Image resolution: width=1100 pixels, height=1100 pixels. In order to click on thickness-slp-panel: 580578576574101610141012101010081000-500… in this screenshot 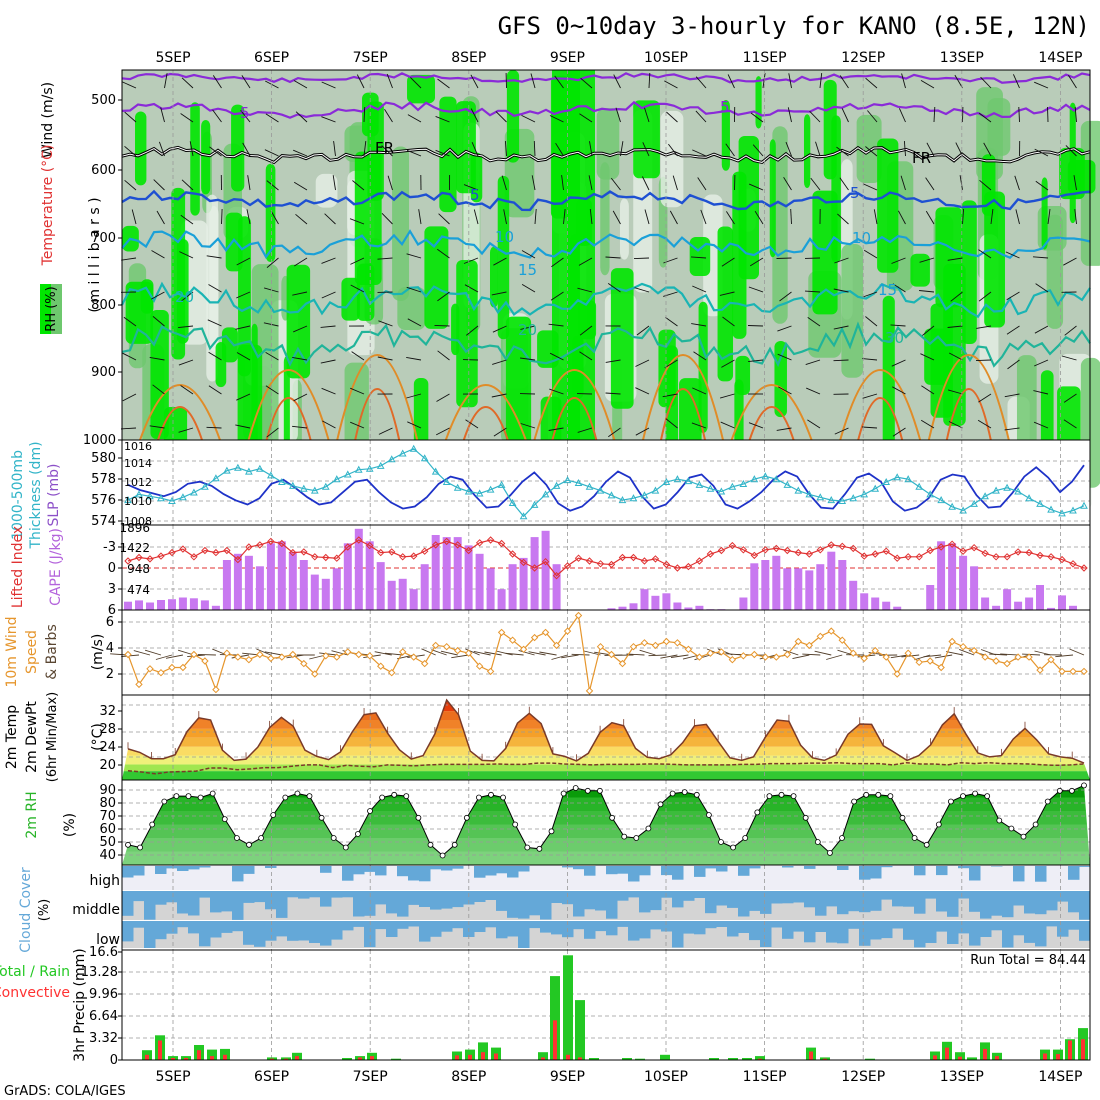, I will do `click(550, 494)`.